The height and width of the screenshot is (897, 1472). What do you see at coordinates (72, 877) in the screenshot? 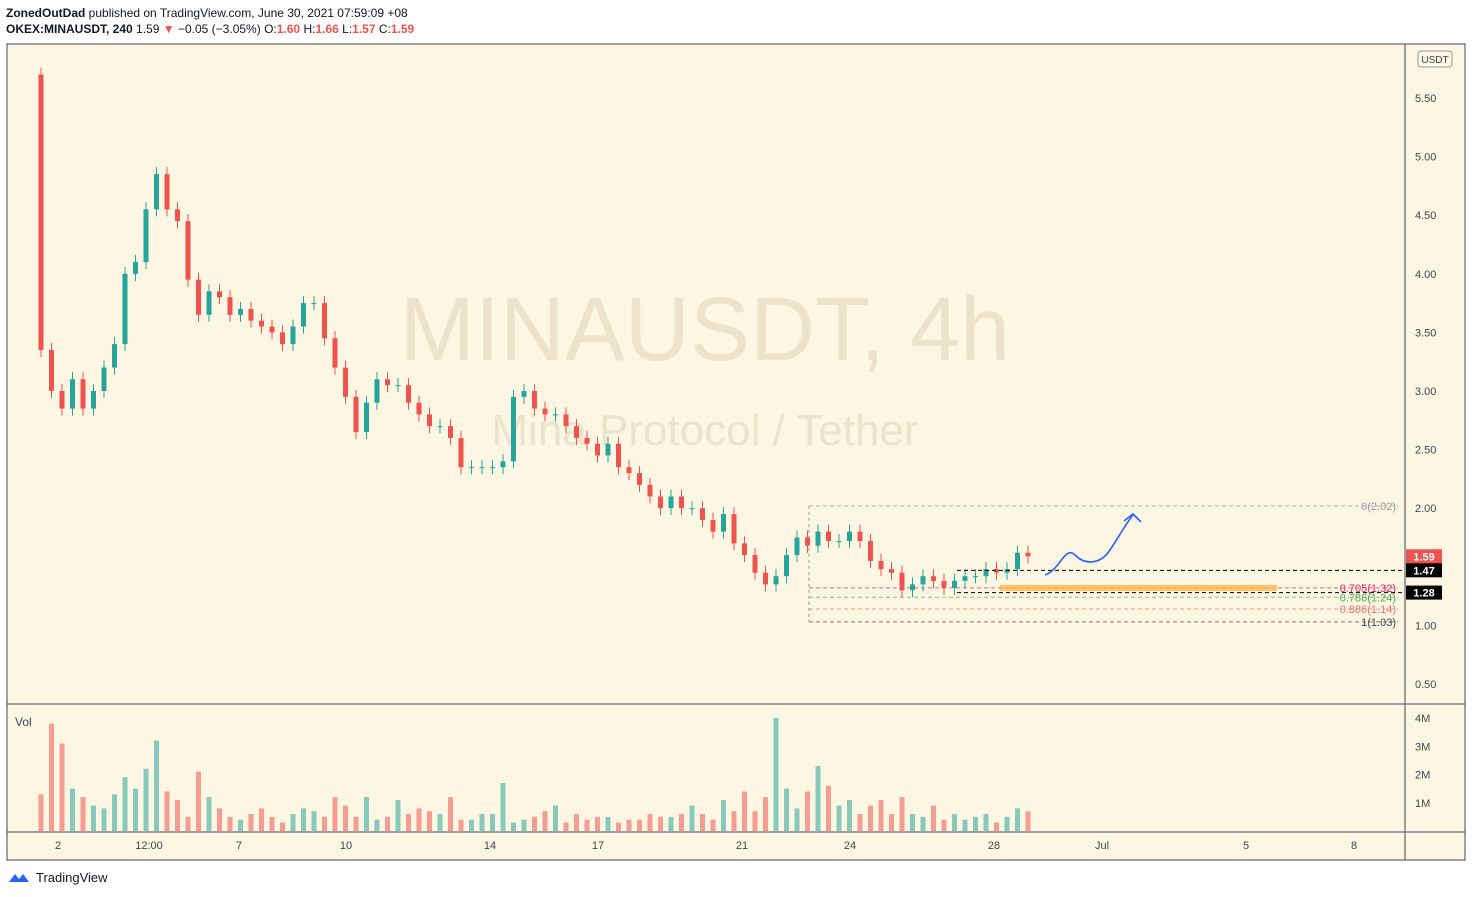
I see `footer-brand: TradingView` at bounding box center [72, 877].